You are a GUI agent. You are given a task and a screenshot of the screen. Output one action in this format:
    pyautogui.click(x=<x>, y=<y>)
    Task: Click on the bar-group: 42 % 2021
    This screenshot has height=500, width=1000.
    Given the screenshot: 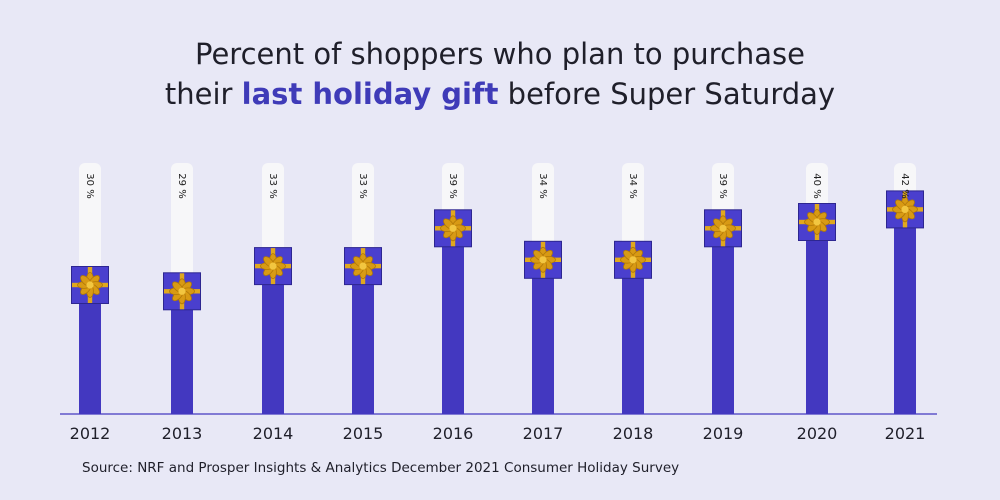 What is the action you would take?
    pyautogui.click(x=905, y=303)
    